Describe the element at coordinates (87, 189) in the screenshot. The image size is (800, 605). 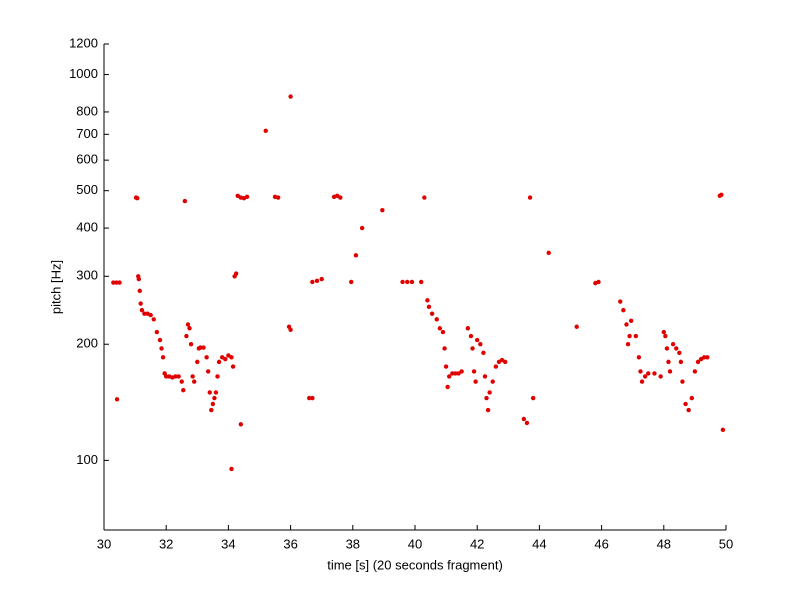
I see `y-tick-label: 500` at that location.